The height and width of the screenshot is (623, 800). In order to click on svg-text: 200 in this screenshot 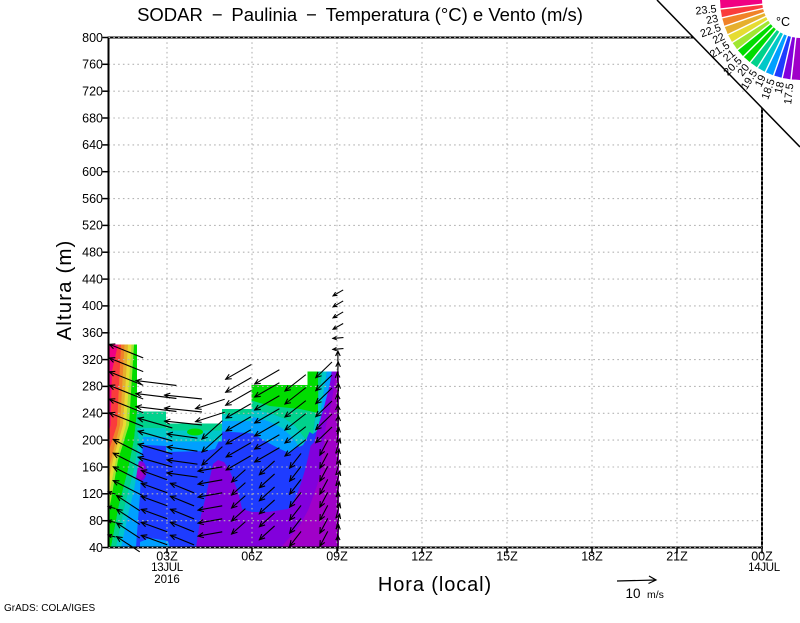, I will do `click(92, 440)`.